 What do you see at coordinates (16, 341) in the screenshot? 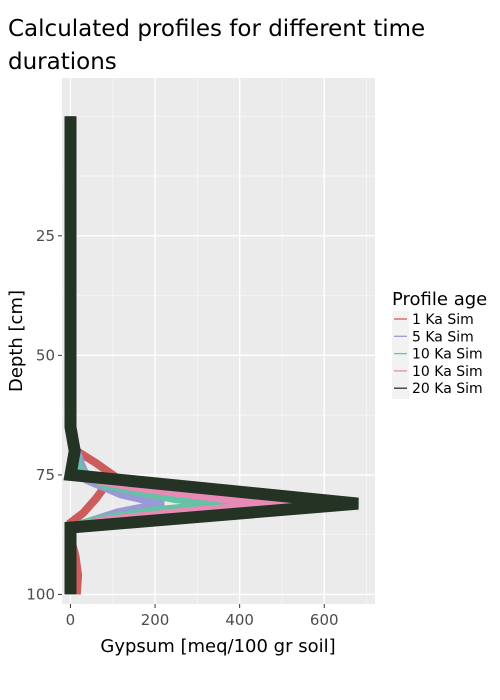
I see `y-axis-title: Depth [cm]` at bounding box center [16, 341].